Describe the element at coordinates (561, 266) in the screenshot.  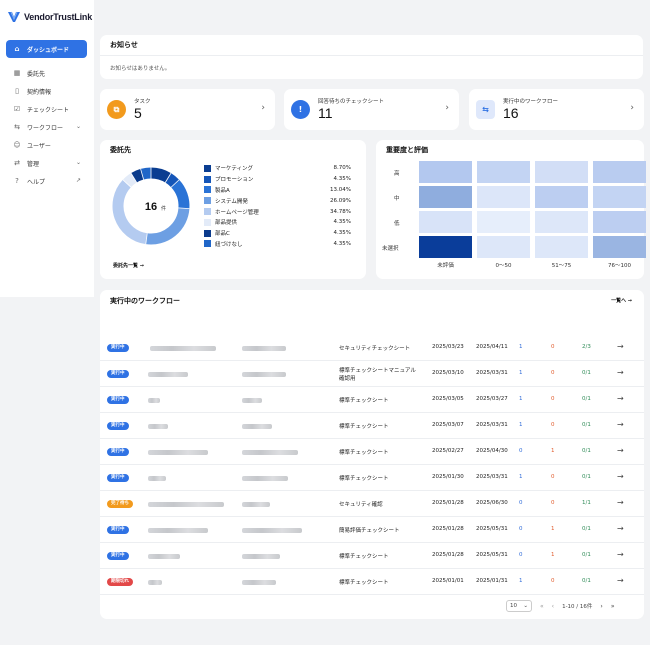
I see `heatmap-col-label: 51〜75` at that location.